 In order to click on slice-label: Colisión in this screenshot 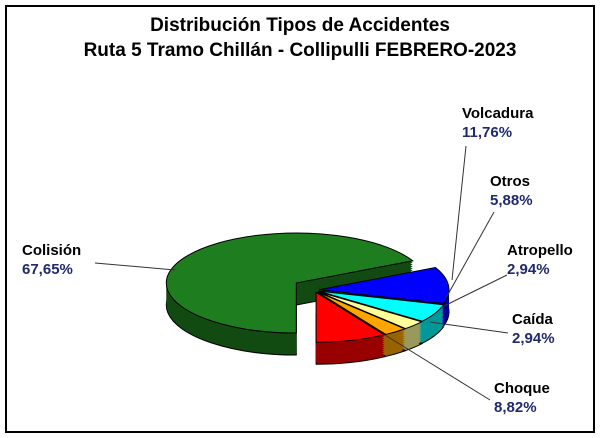, I will do `click(51, 250)`.